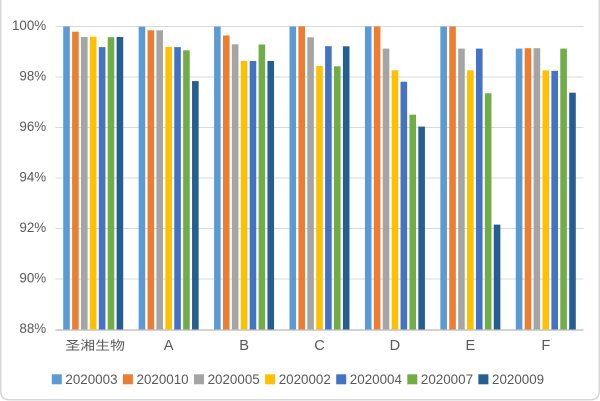 The image size is (600, 401). I want to click on svg-text: 98%, so click(32, 76).